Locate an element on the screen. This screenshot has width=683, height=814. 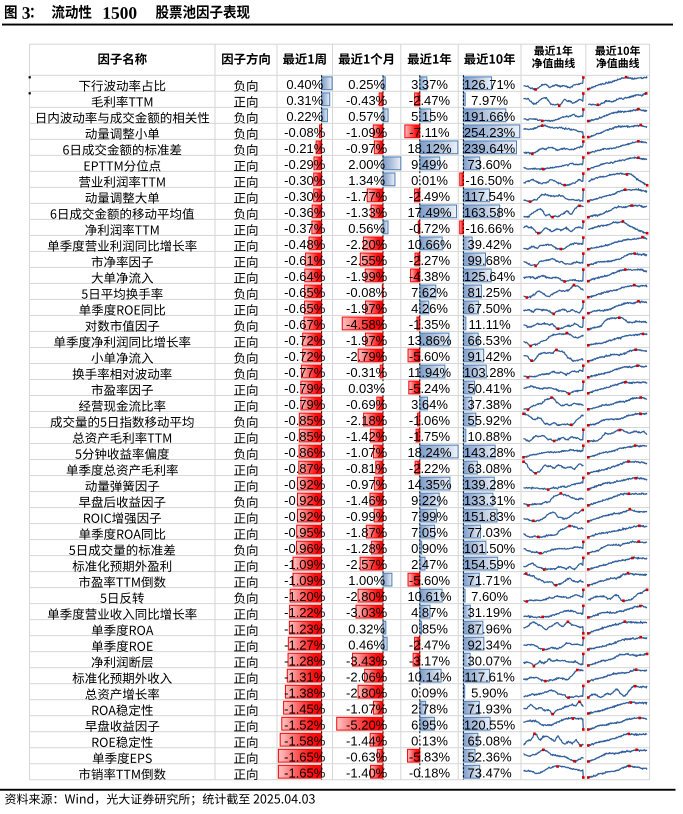
svg-text: 2.47% is located at coordinates (429, 564).